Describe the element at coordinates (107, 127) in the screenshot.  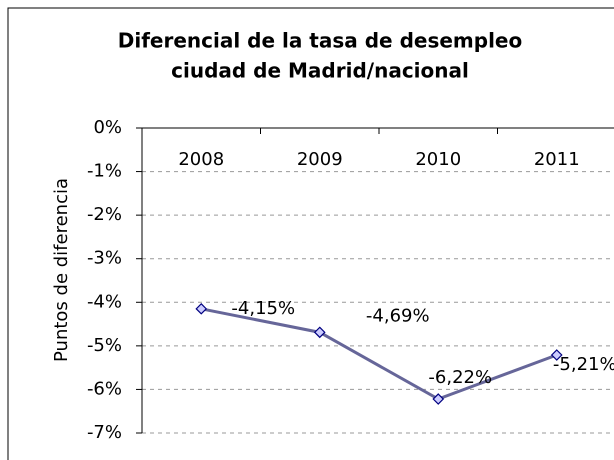
I see `y-tick-label: 0%` at that location.